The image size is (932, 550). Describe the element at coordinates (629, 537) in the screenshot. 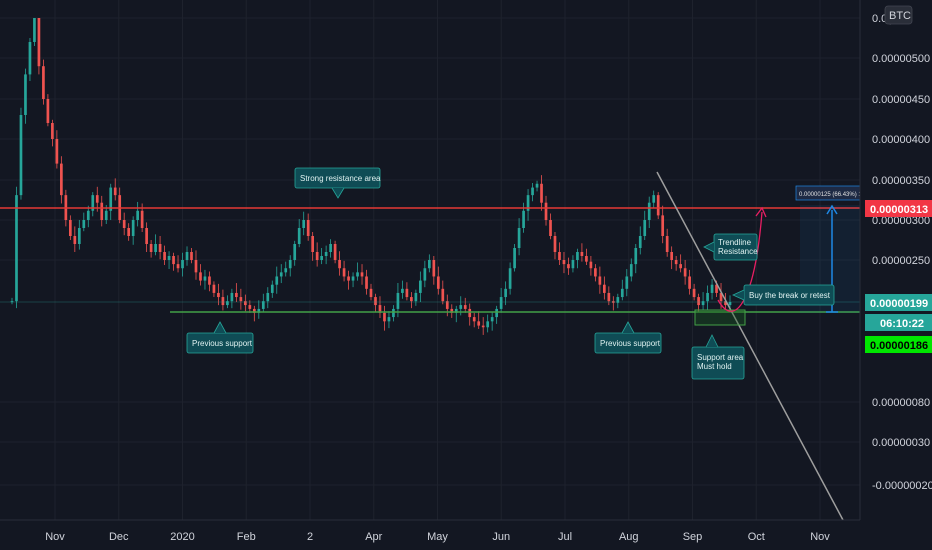

I see `time-tick-label: Aug` at that location.